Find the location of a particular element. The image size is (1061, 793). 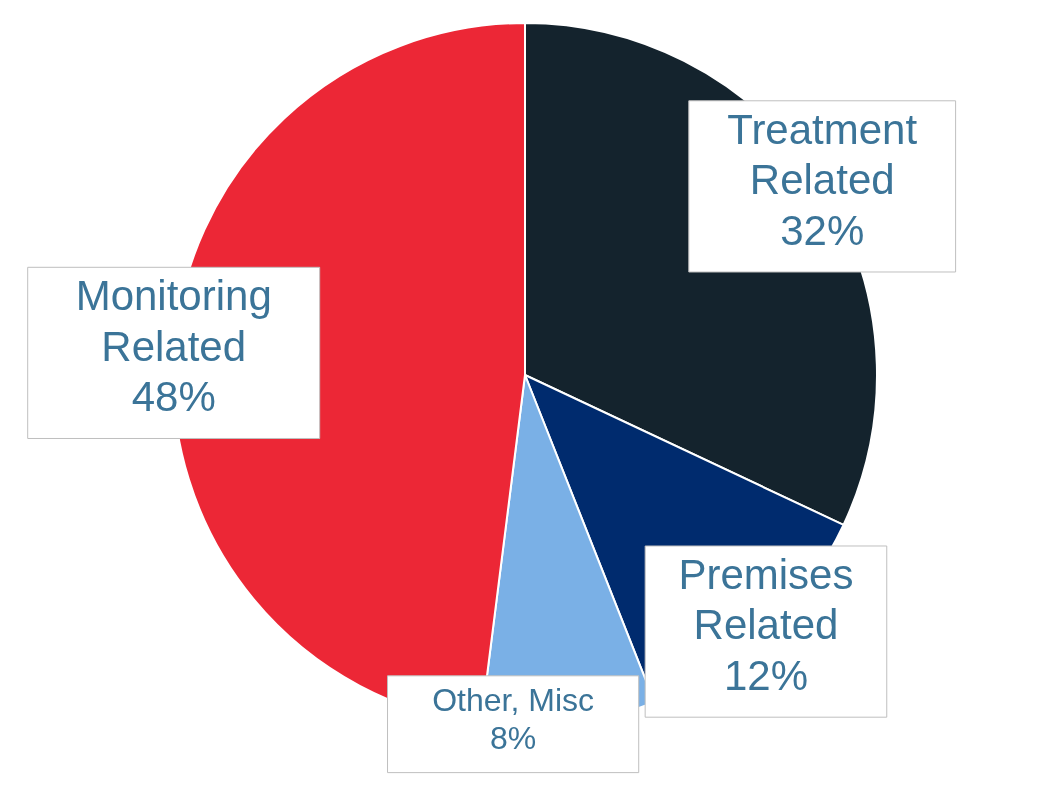

data-label: 8% is located at coordinates (513, 738).